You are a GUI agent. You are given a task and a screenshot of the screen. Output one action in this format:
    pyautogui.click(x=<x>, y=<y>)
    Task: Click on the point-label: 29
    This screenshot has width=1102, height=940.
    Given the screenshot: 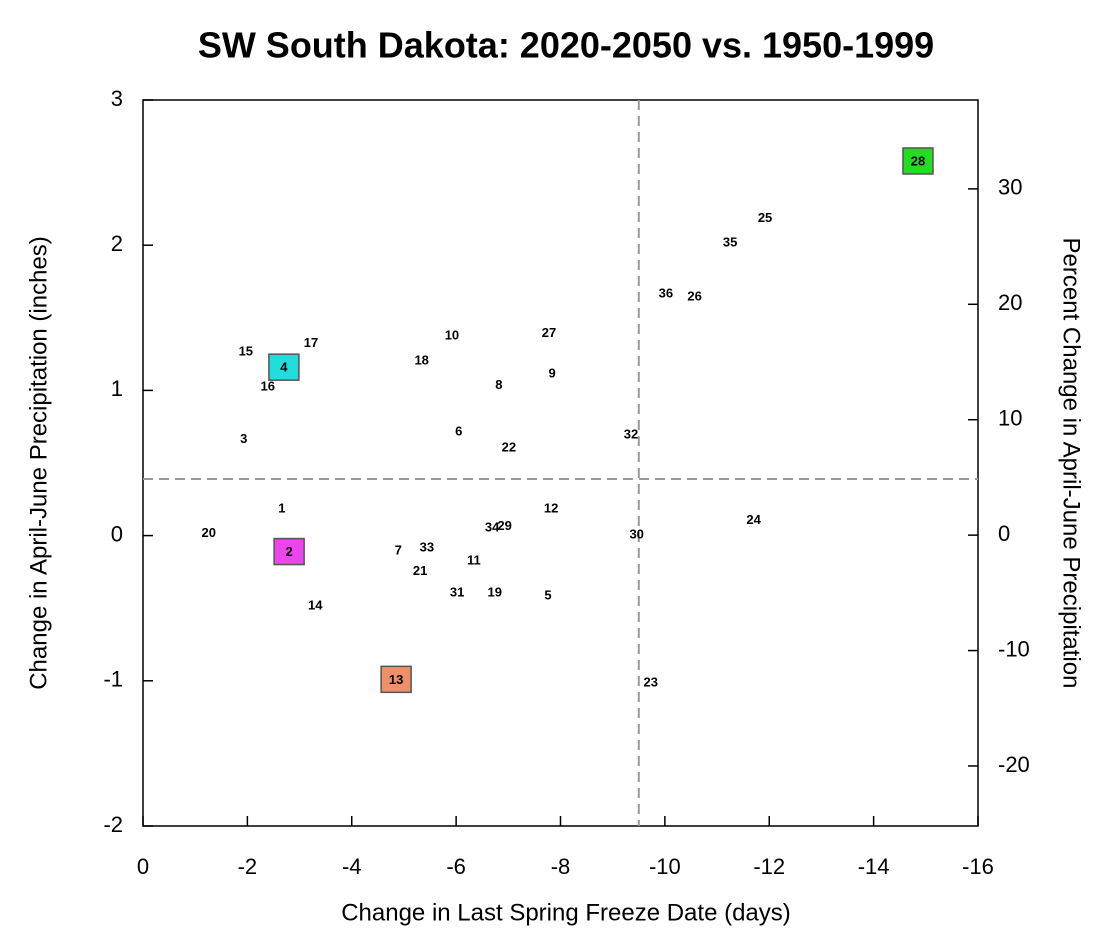 What is the action you would take?
    pyautogui.click(x=504, y=525)
    